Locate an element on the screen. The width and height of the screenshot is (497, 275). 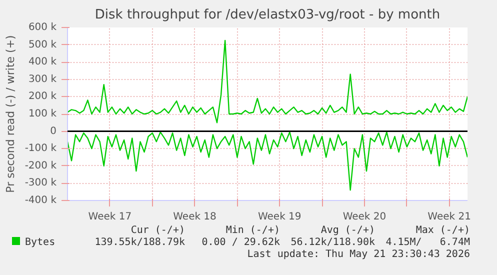
text: Avg (-/+) is located at coordinates (347, 231).